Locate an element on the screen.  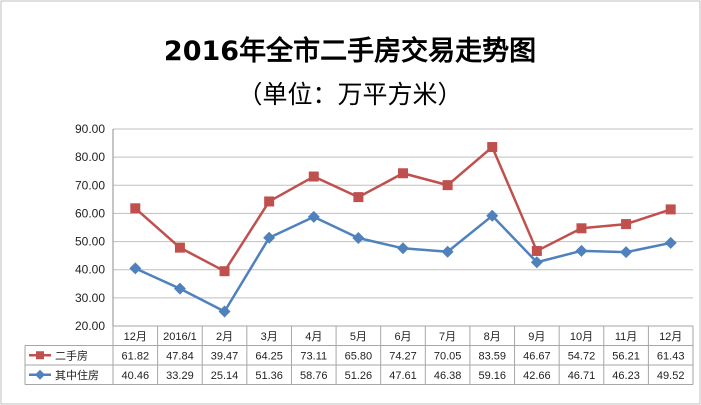
data-label: 74.27 is located at coordinates (403, 356).